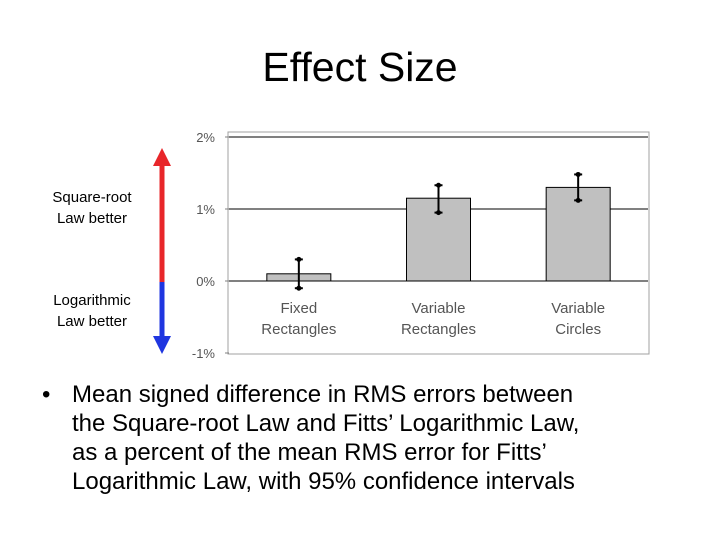 The height and width of the screenshot is (540, 720). What do you see at coordinates (360, 67) in the screenshot?
I see `slide-title: Effect Size` at bounding box center [360, 67].